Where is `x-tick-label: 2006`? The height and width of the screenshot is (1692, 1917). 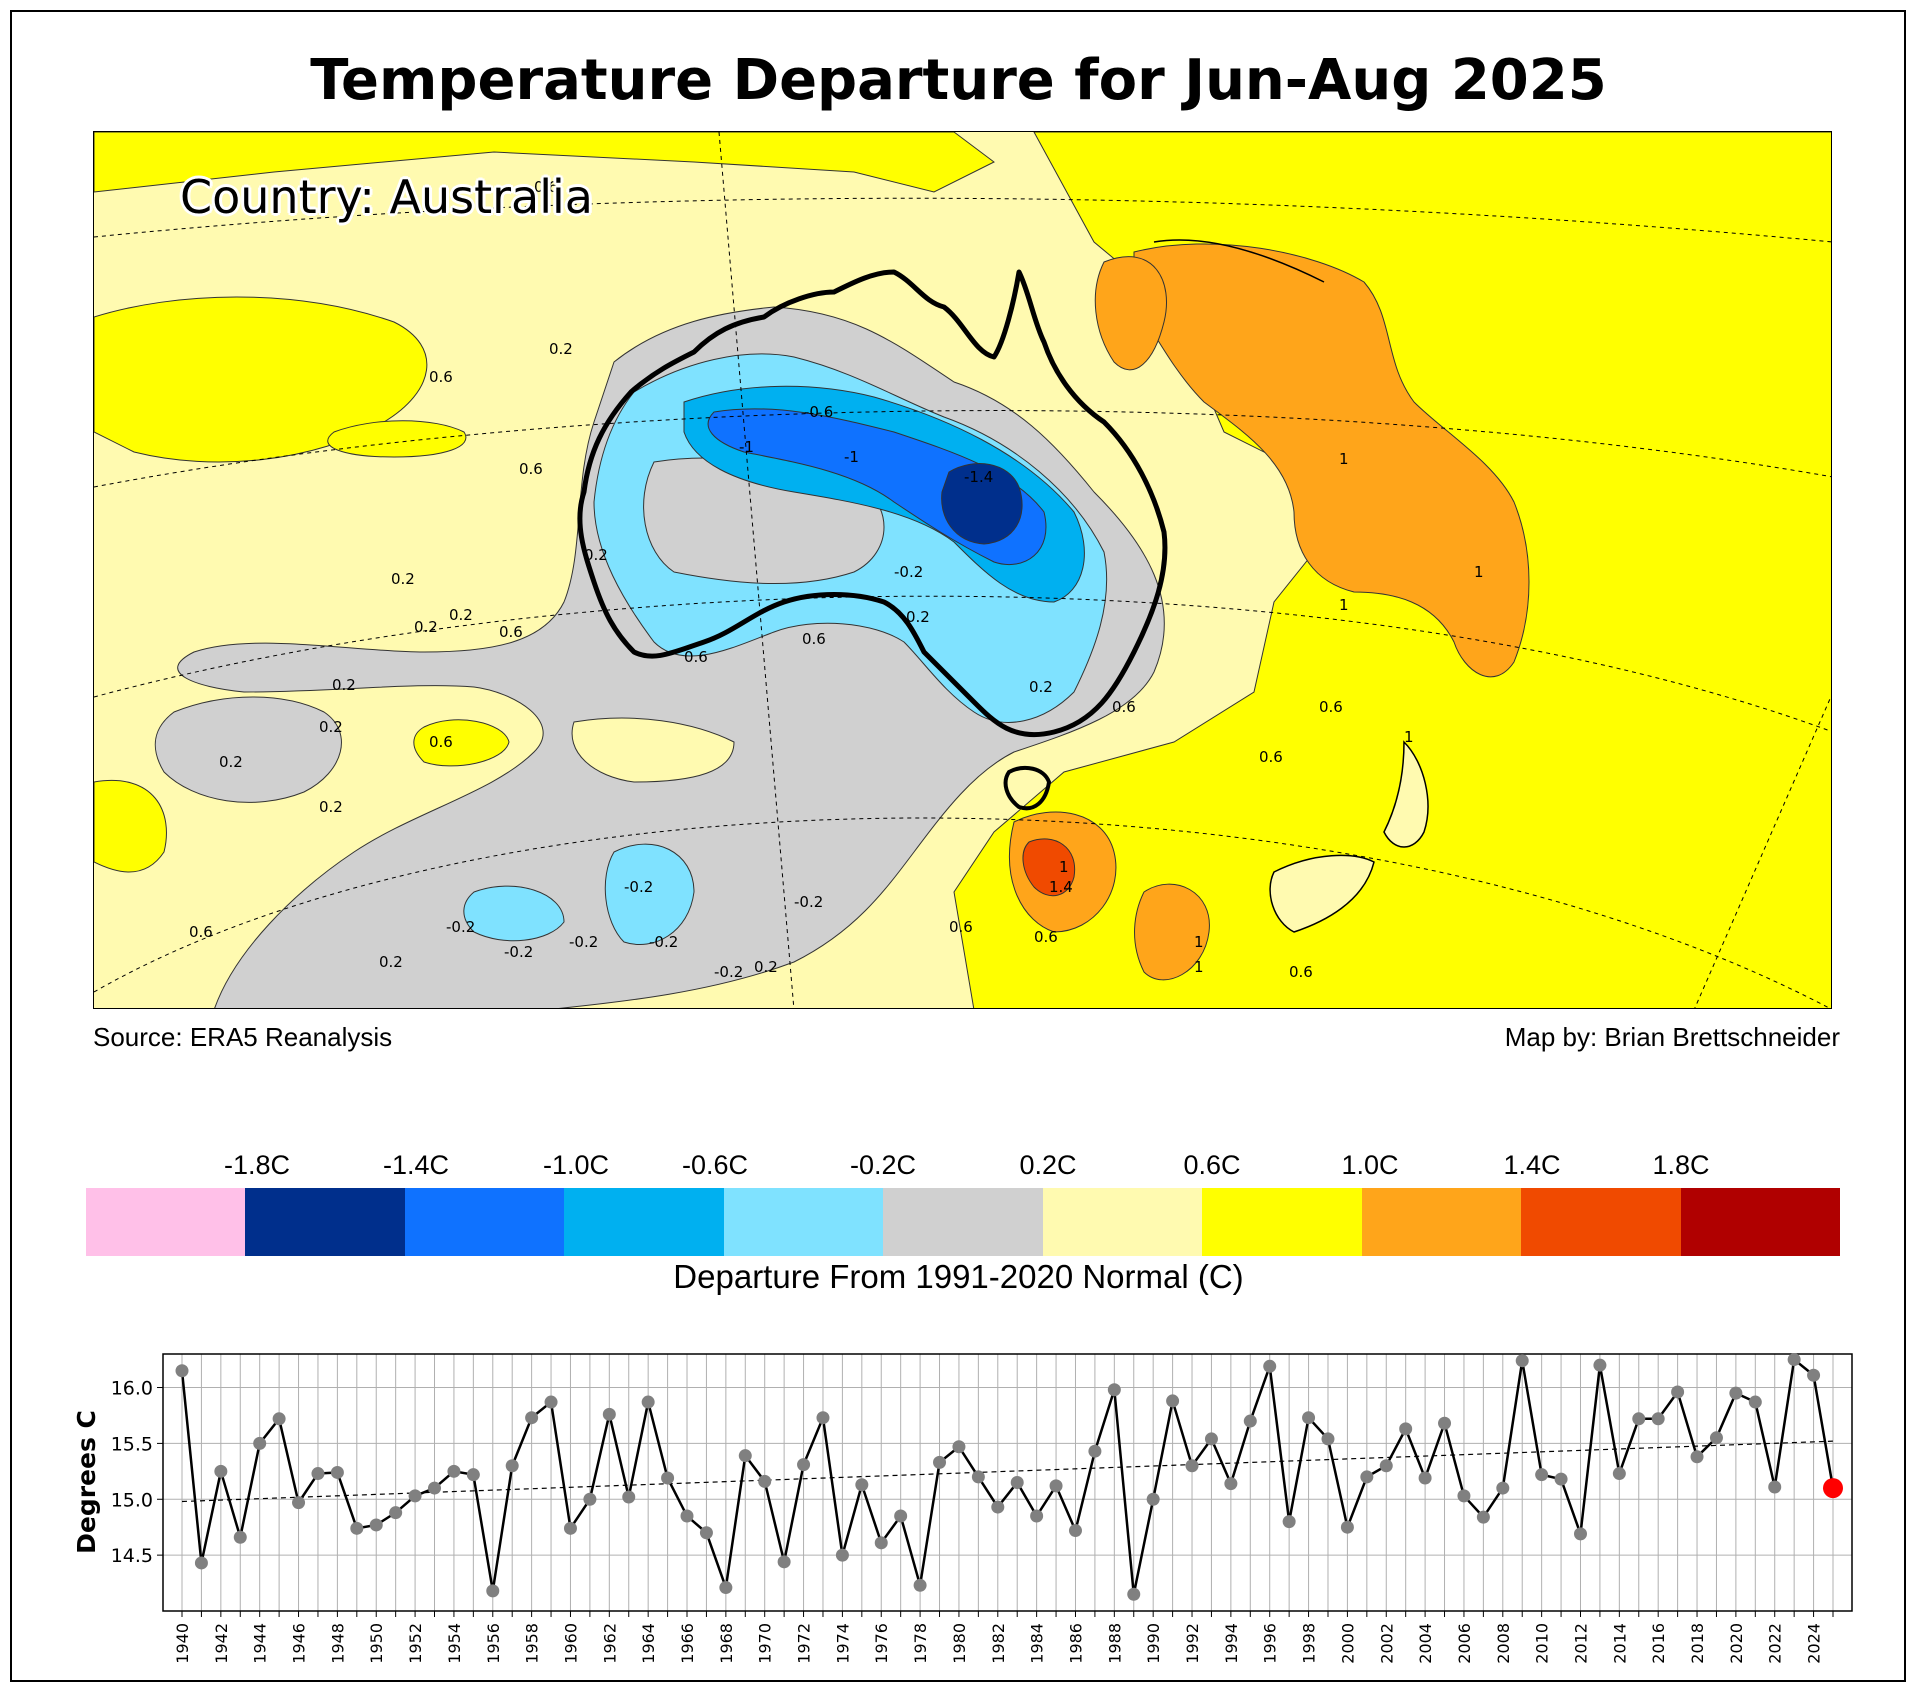
x-tick-label: 2006 is located at coordinates (1464, 1643).